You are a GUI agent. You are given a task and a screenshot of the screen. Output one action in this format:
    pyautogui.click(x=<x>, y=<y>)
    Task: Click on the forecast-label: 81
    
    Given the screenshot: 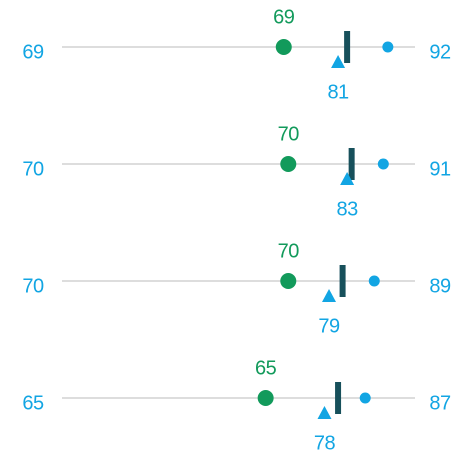 What is the action you would take?
    pyautogui.click(x=338, y=92)
    